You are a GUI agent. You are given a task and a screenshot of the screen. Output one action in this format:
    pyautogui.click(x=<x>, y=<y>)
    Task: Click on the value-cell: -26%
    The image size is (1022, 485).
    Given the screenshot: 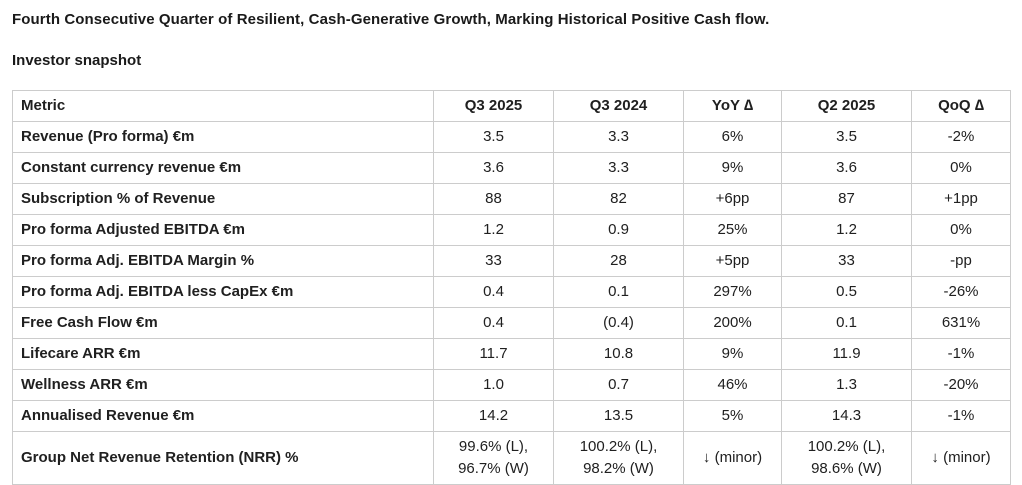 What is the action you would take?
    pyautogui.click(x=961, y=292)
    